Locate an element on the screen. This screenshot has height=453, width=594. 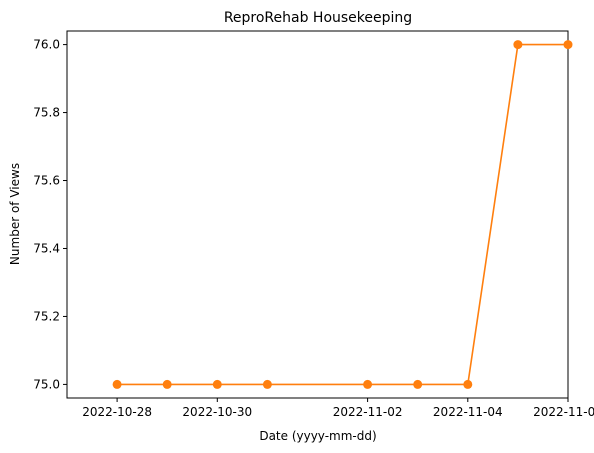
x-axis-label: Date (yyyy-mm-dd) is located at coordinates (317, 436).